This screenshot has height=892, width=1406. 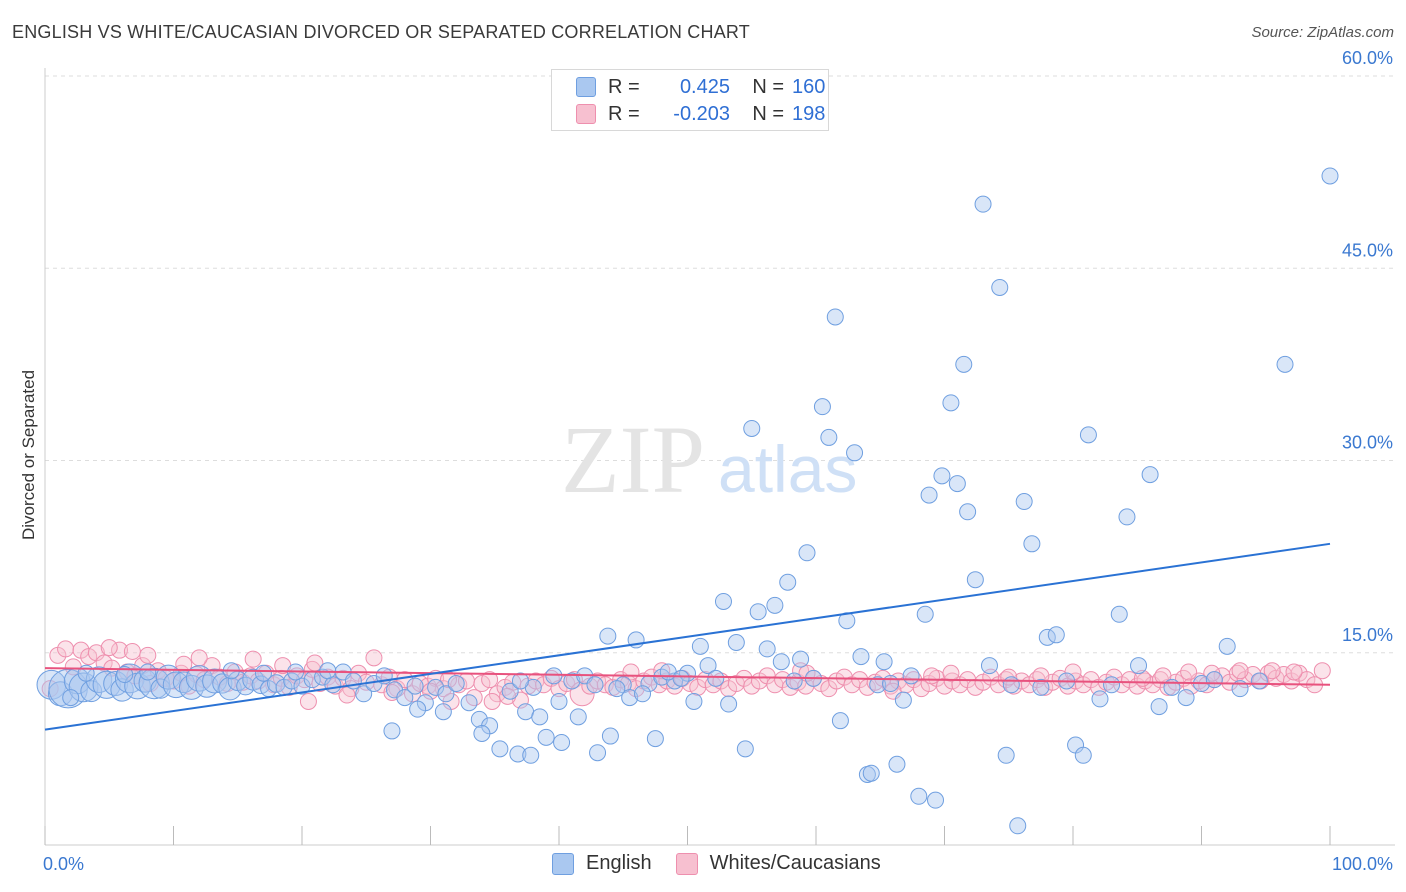 I want to click on y-tick-label: 45.0%, so click(x=1367, y=250).